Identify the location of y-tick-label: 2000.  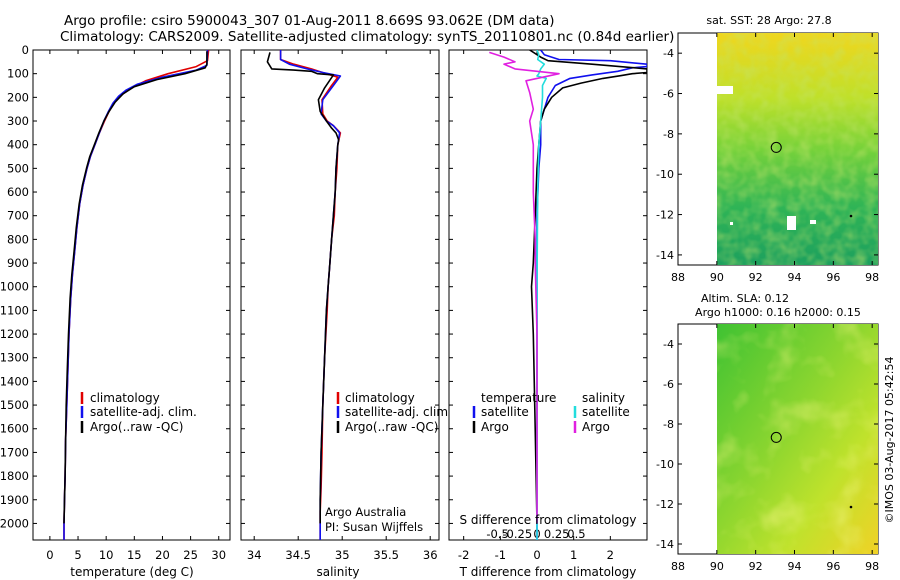
(14, 523).